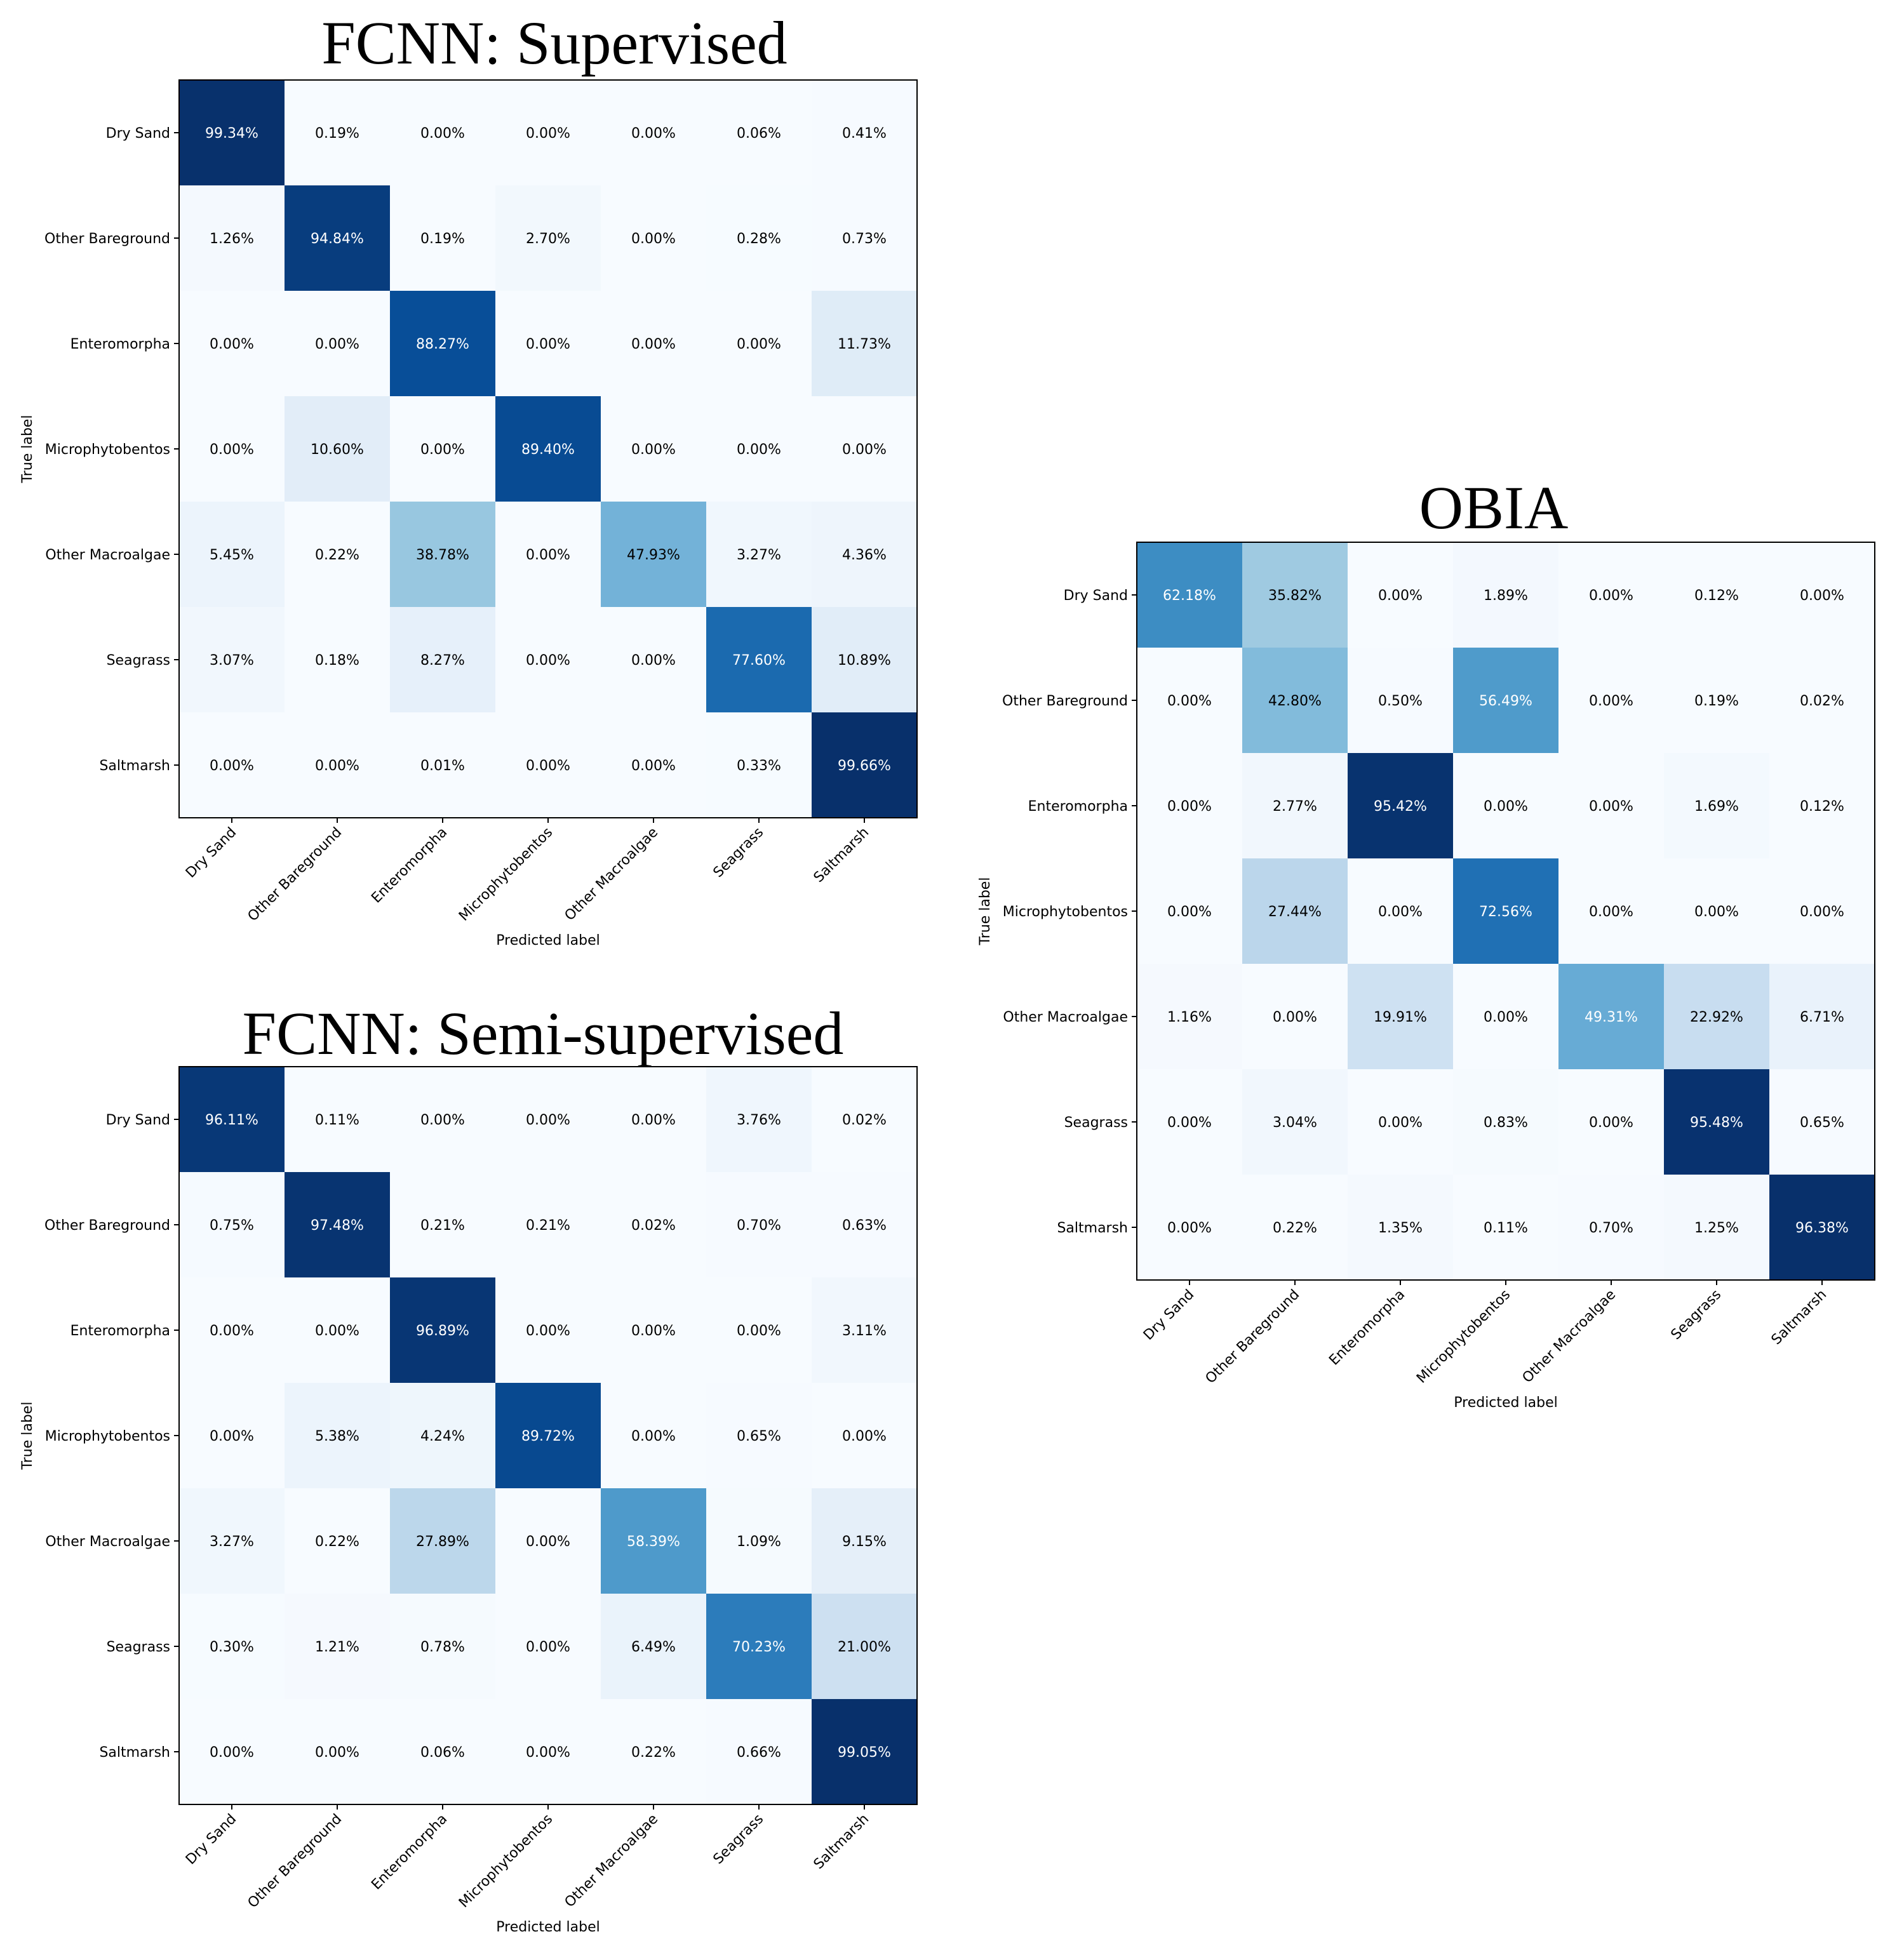 Image resolution: width=1890 pixels, height=1960 pixels. What do you see at coordinates (442, 239) in the screenshot?
I see `fcnn-supervised-cell-label-1-2: 0.19%` at bounding box center [442, 239].